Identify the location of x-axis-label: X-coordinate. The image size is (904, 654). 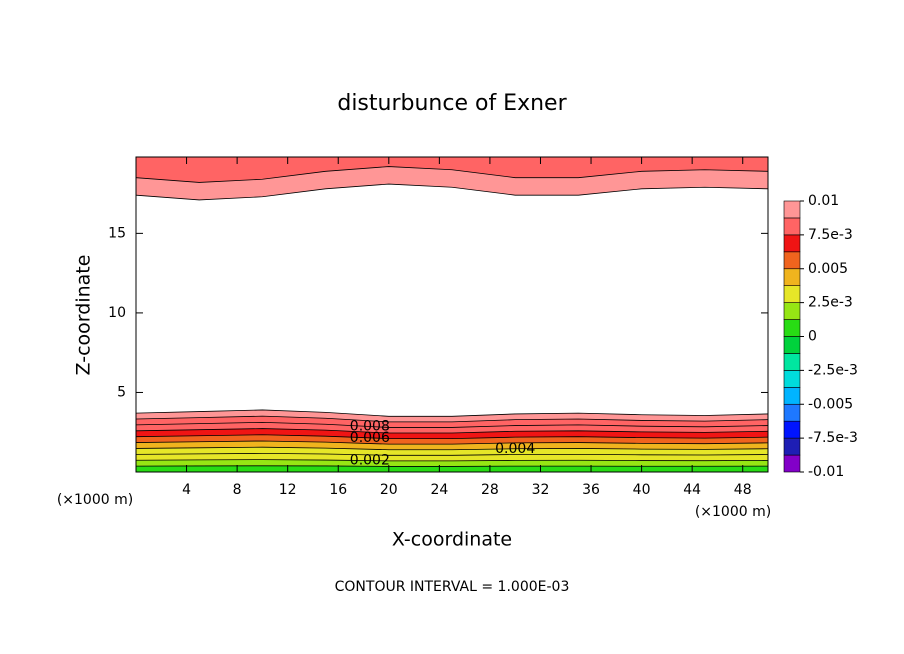
(452, 540).